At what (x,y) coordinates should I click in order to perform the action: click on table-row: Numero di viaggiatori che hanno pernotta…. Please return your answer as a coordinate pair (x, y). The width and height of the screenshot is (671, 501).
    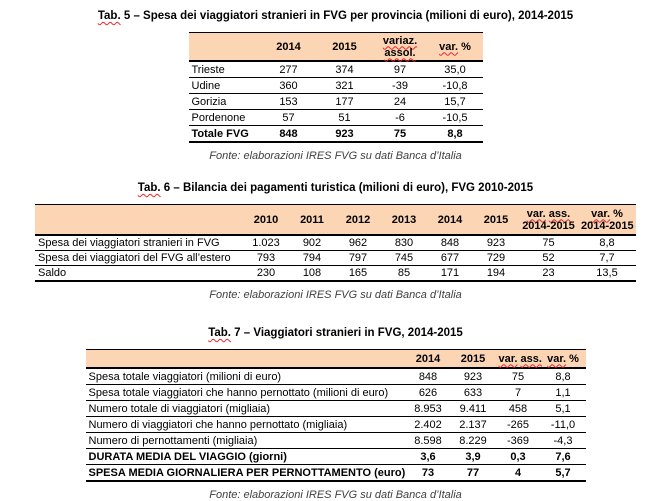
    Looking at the image, I should click on (335, 424).